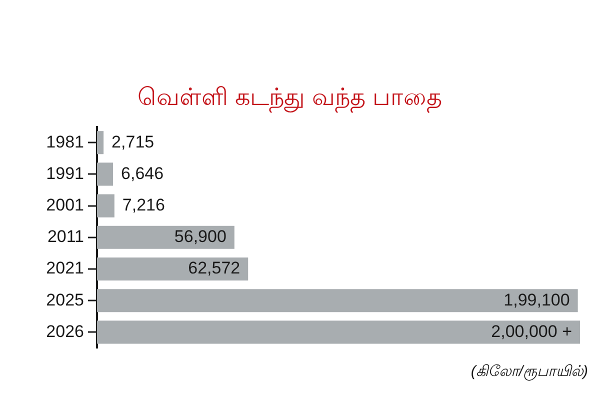  Describe the element at coordinates (290, 99) in the screenshot. I see `chart-title: வெள்ளி கடந்து வந்த பாதை` at that location.